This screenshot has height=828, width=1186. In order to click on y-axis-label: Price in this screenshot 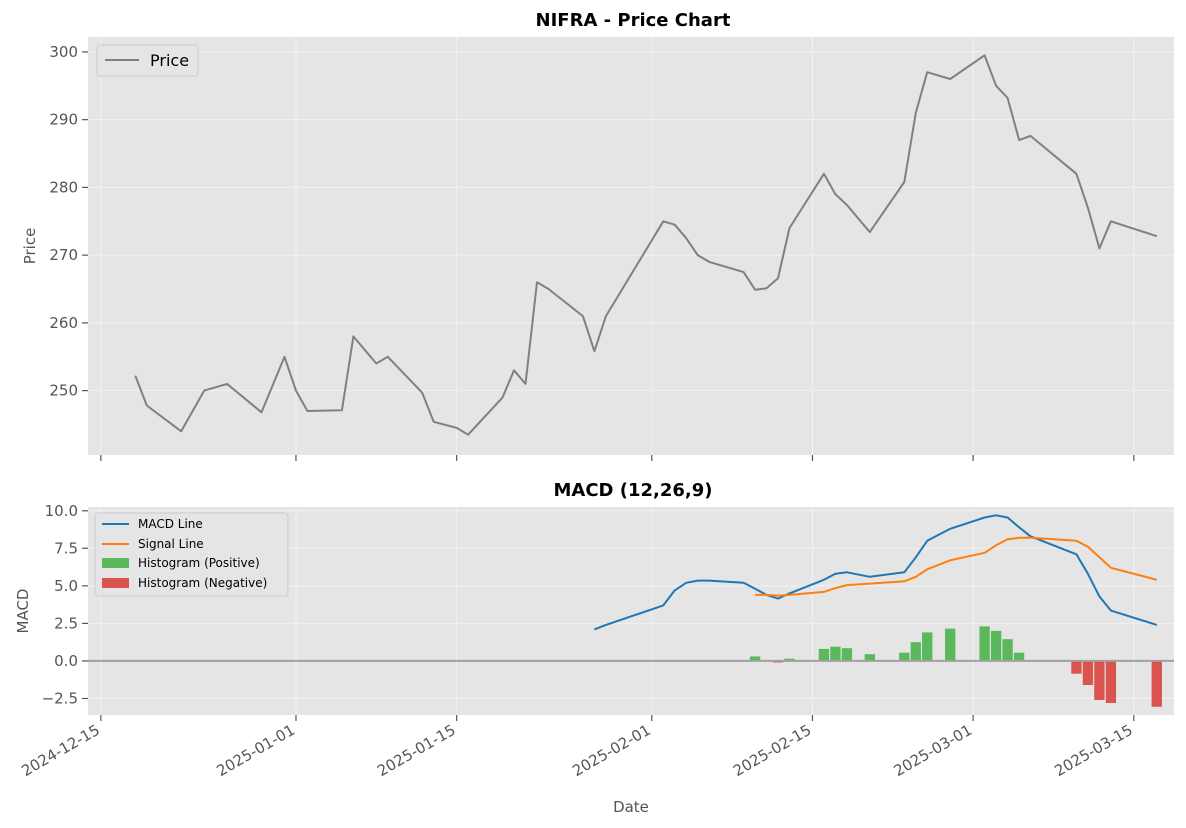, I will do `click(30, 246)`.